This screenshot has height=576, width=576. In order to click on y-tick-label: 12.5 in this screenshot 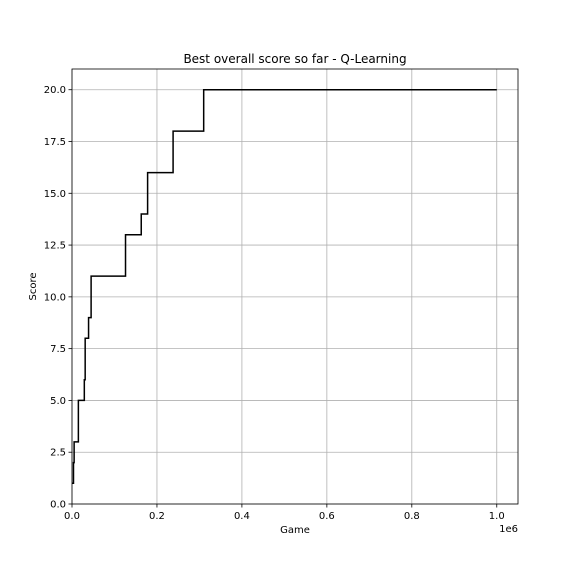, I will do `click(55, 246)`.